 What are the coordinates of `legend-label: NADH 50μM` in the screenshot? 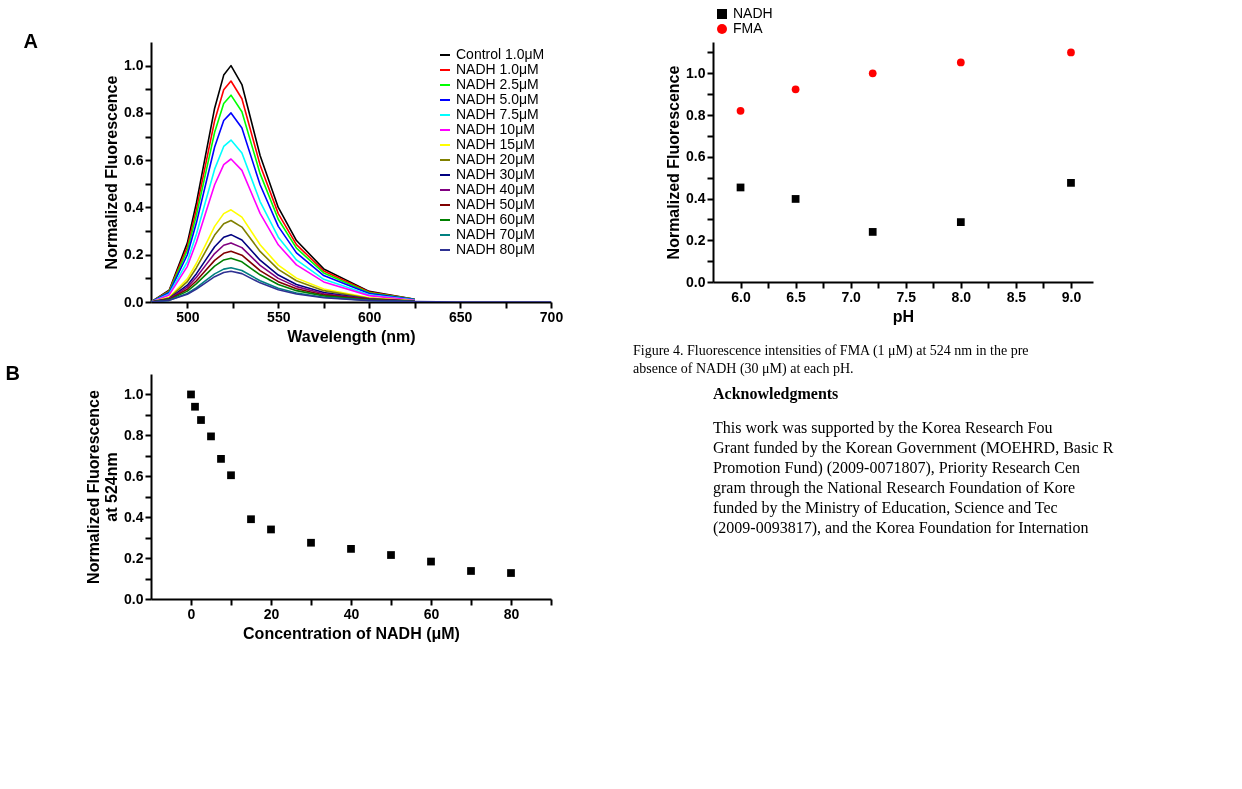 It's located at (495, 204).